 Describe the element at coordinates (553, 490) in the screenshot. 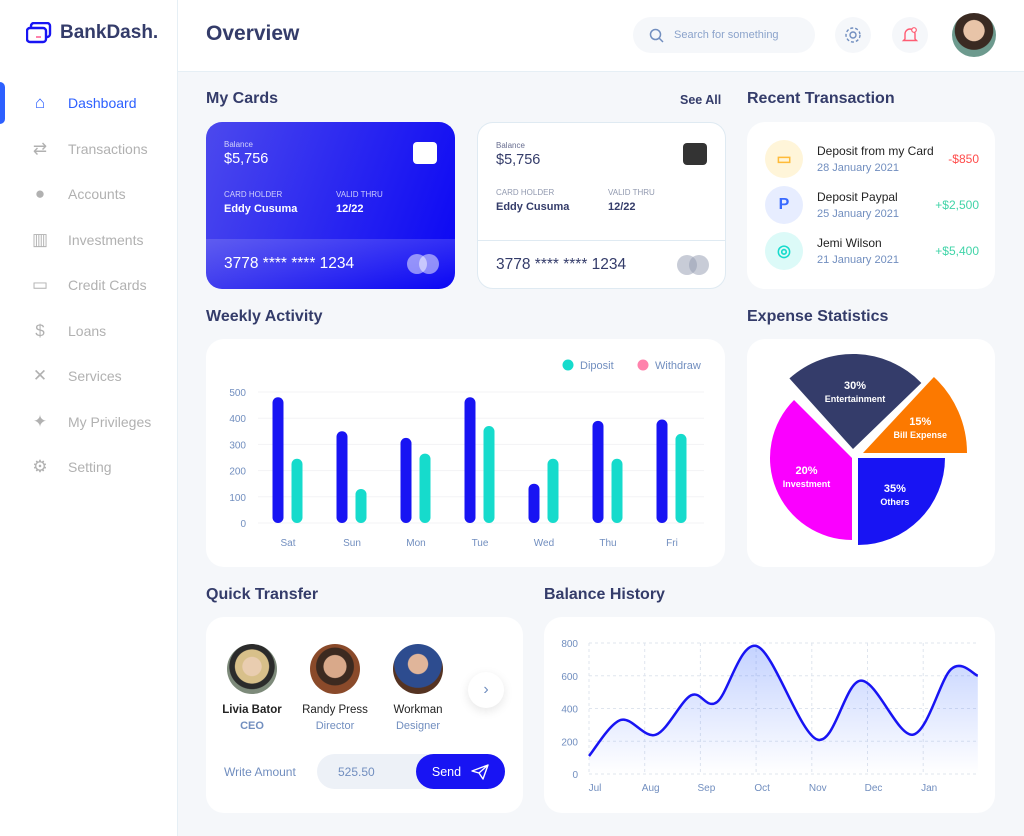

I see `bar-diposit-wed` at that location.